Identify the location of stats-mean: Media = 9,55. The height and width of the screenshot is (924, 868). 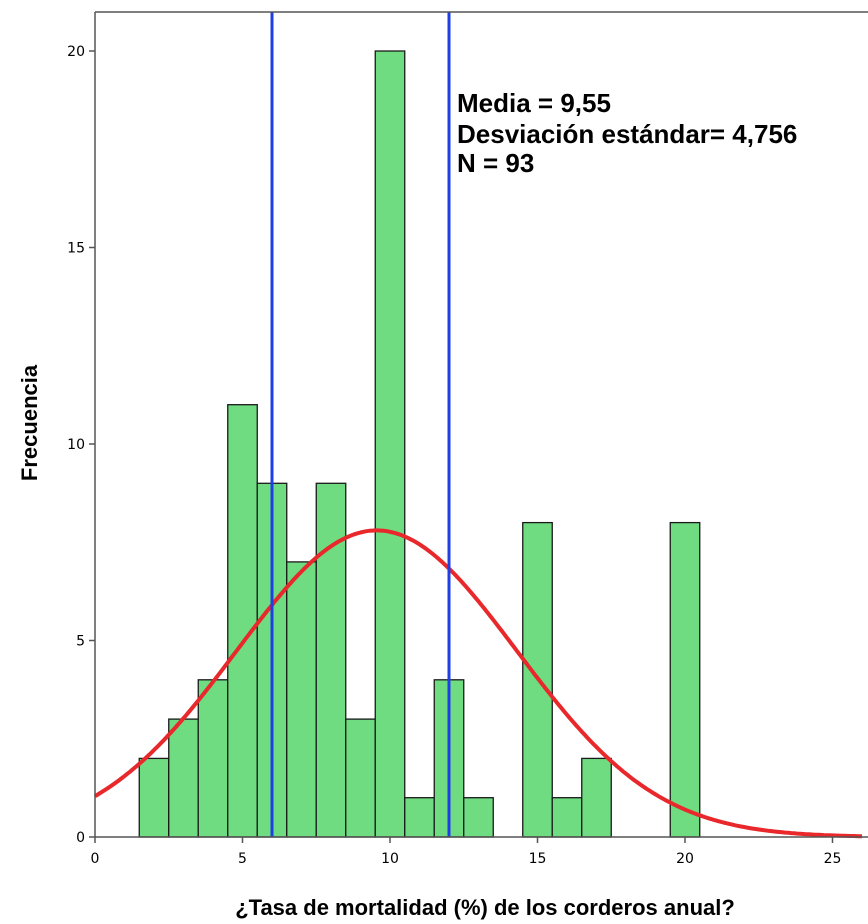
(534, 103).